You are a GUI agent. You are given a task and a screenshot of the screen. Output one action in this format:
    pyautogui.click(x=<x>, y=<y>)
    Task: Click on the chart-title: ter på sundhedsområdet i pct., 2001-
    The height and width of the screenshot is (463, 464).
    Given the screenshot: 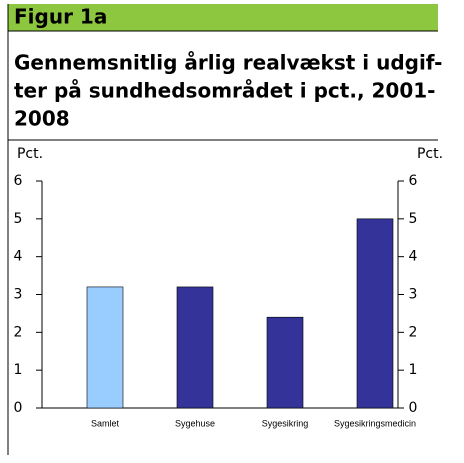 What is the action you would take?
    pyautogui.click(x=224, y=91)
    